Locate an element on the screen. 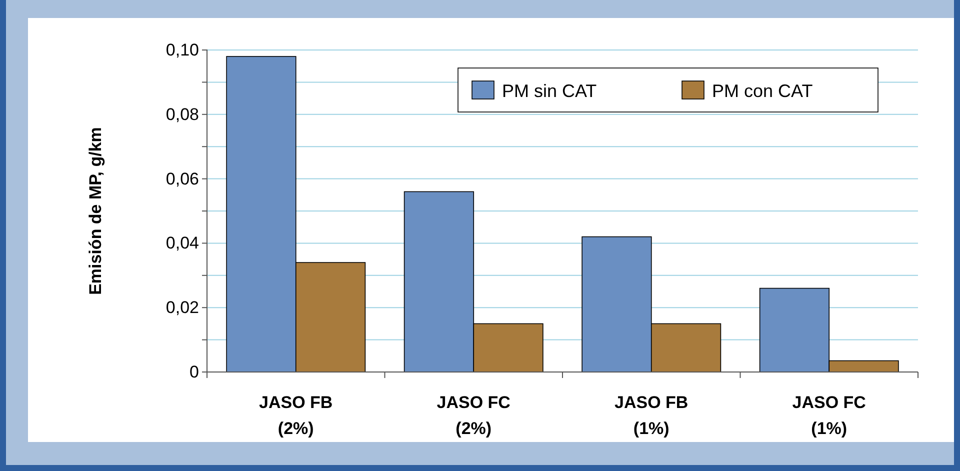 Image resolution: width=960 pixels, height=471 pixels. y-tick-label: 0,08 is located at coordinates (182, 114).